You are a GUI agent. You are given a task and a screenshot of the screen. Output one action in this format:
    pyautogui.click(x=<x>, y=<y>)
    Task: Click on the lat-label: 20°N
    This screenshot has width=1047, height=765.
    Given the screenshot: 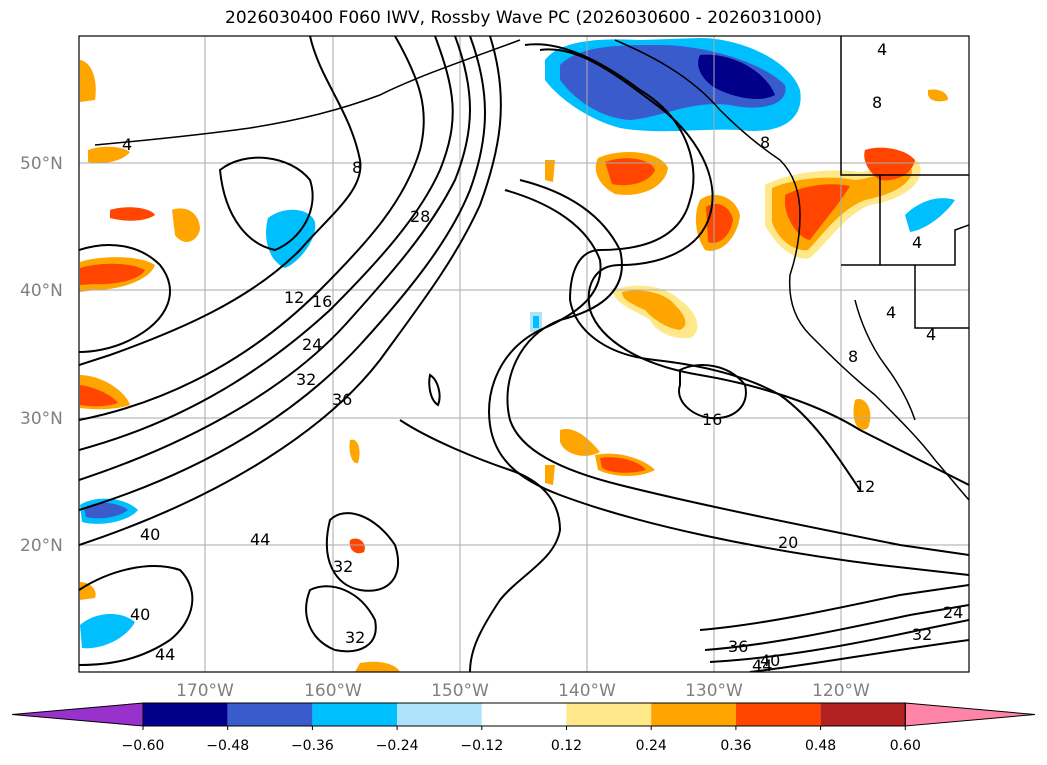 What is the action you would take?
    pyautogui.click(x=41, y=546)
    